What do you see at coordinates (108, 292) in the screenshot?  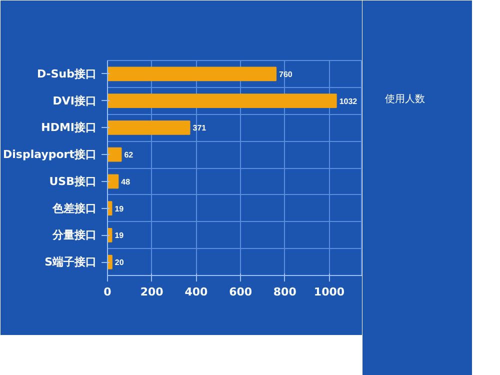 I see `x-tick-label: 0` at bounding box center [108, 292].